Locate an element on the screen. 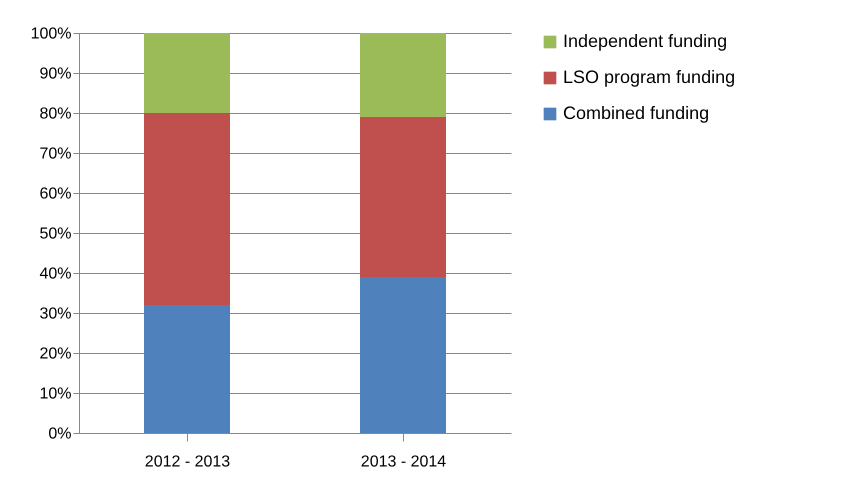 This screenshot has height=494, width=850. y-tick-label: 60% is located at coordinates (55, 194).